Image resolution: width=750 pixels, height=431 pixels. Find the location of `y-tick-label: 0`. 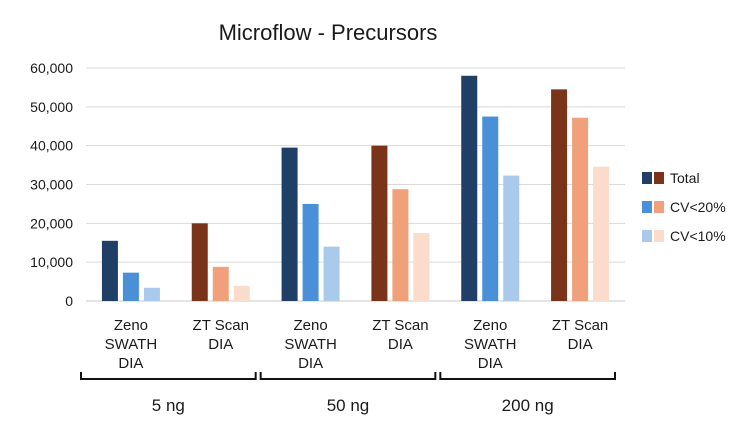

y-tick-label: 0 is located at coordinates (69, 301).